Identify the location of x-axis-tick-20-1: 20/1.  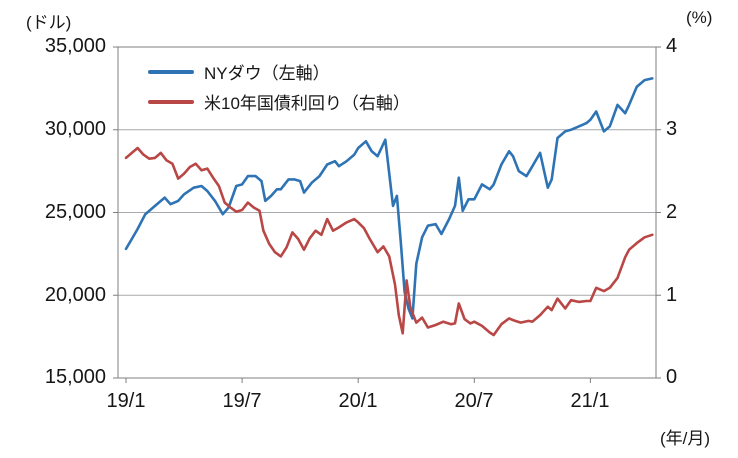
(358, 401).